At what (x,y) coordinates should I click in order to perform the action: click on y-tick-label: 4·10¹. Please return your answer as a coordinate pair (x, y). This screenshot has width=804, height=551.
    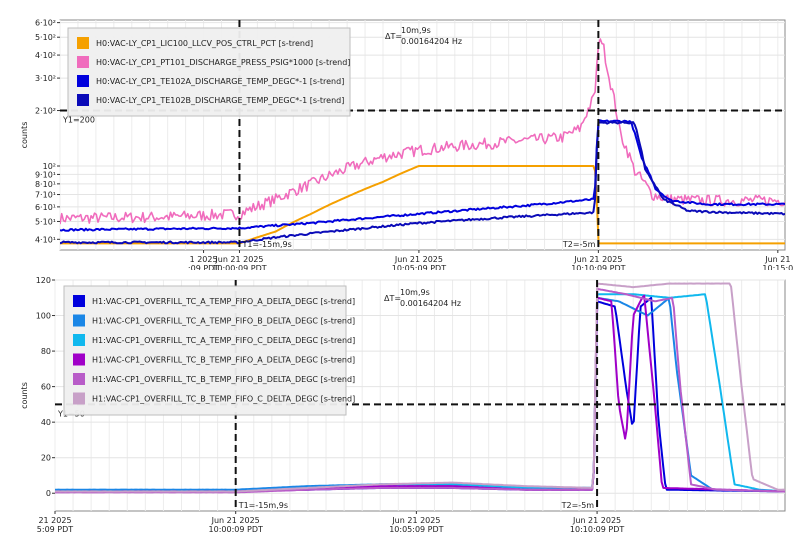
    Looking at the image, I should click on (45, 239).